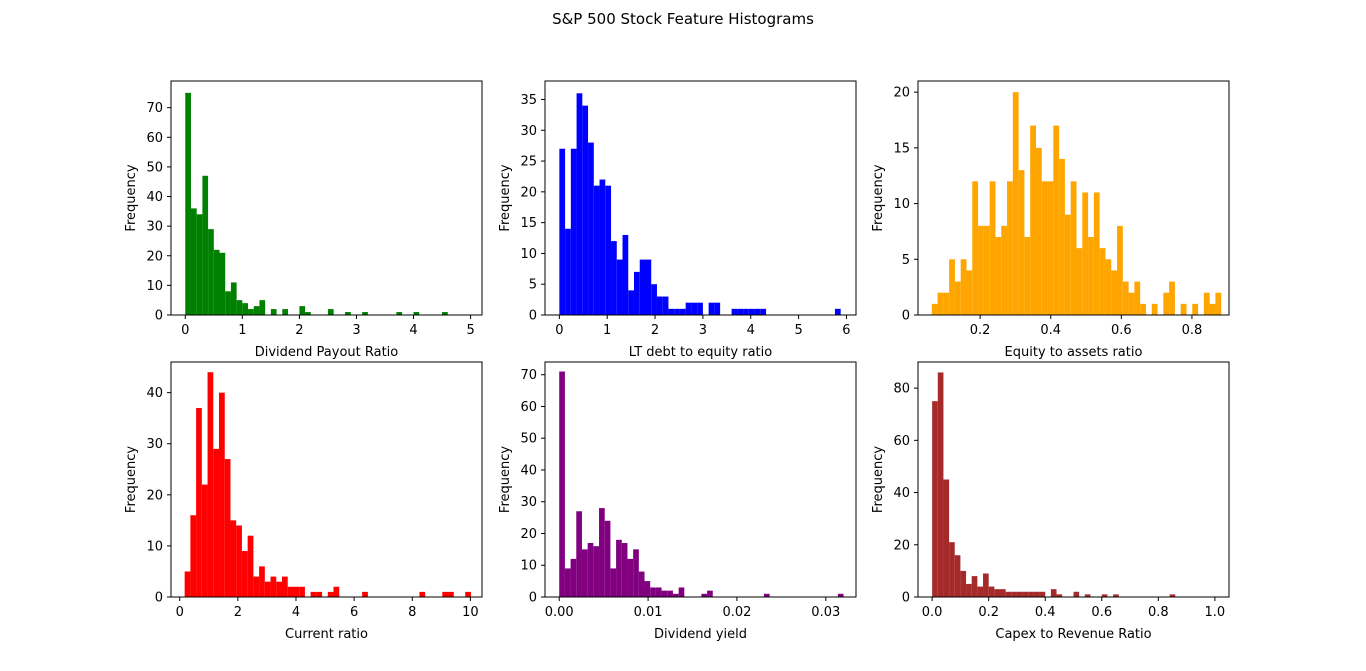  What do you see at coordinates (327, 352) in the screenshot?
I see `x-axis-label: Dividend Payout Ratio` at bounding box center [327, 352].